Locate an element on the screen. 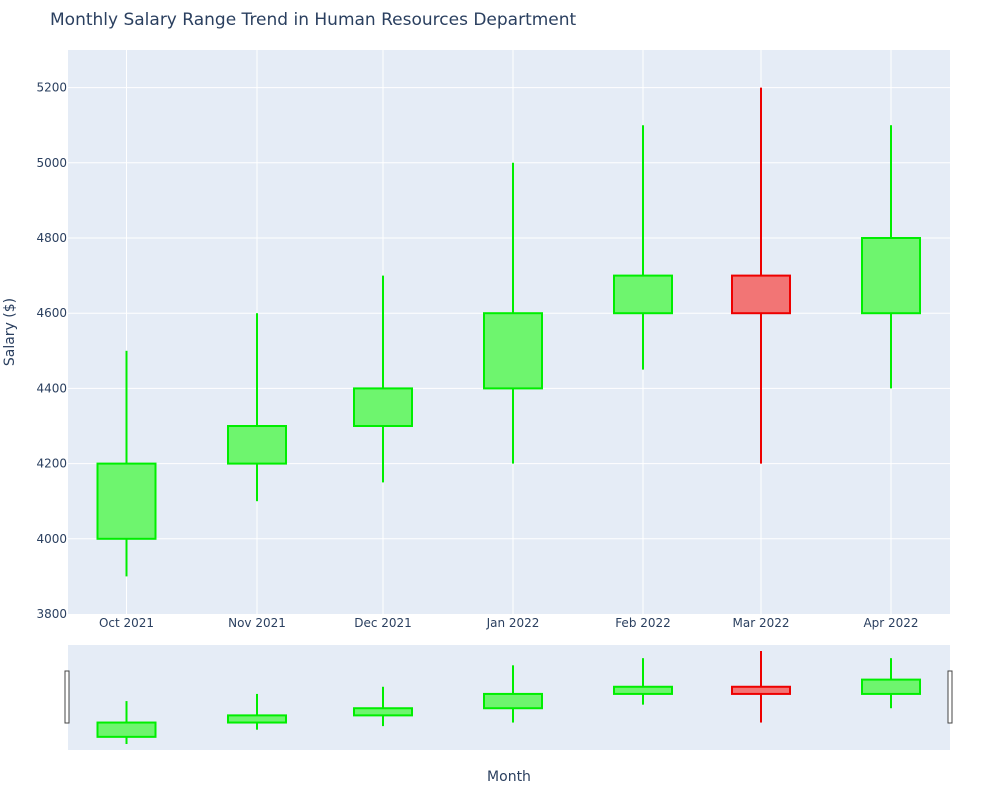 Image resolution: width=1000 pixels, height=800 pixels. x-tick-label: Nov 2021 is located at coordinates (257, 623).